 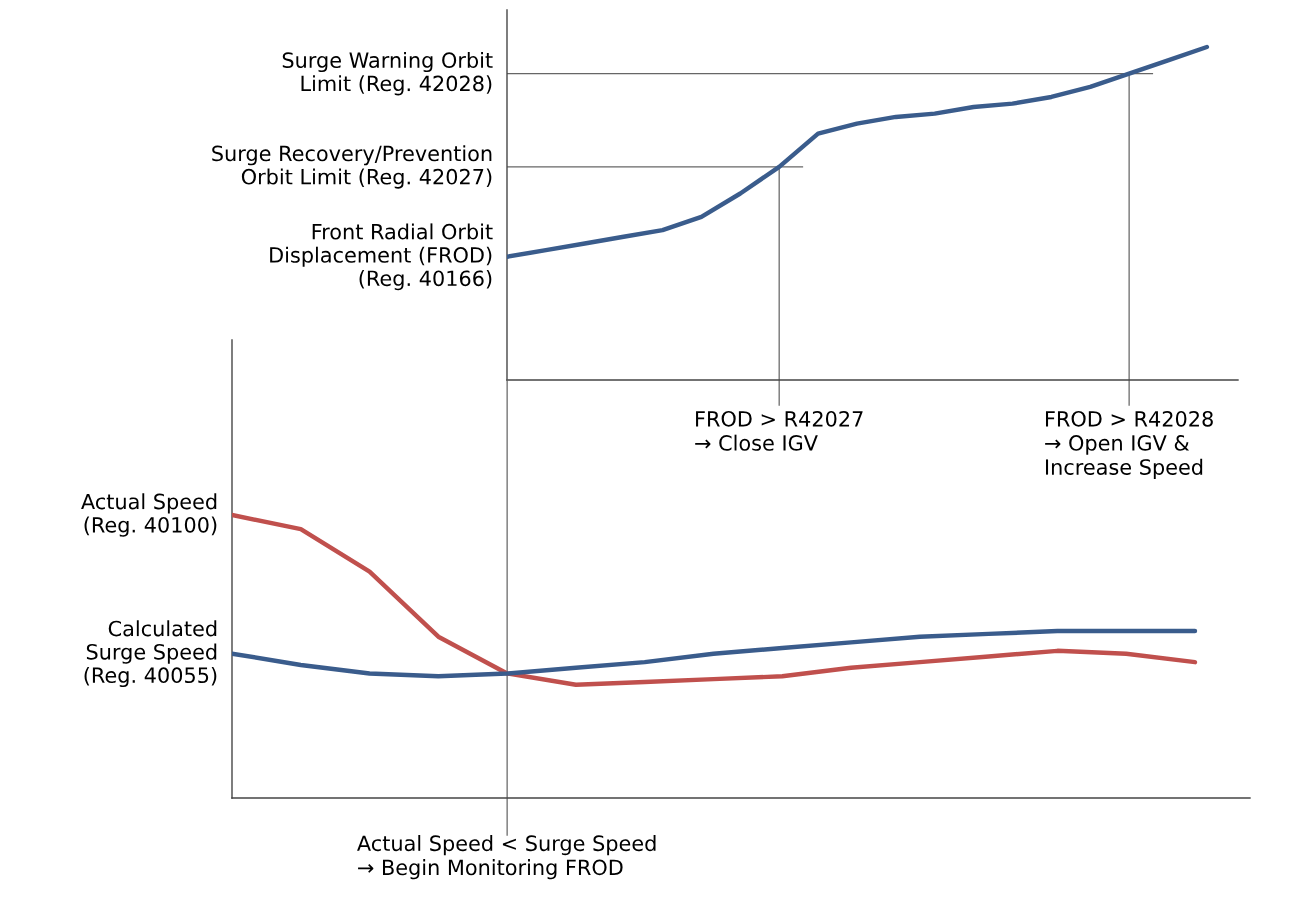 I want to click on ref-line-label: Surge Recovery/Prevention Orbit Limit (Reg. 42027), so click(x=352, y=167).